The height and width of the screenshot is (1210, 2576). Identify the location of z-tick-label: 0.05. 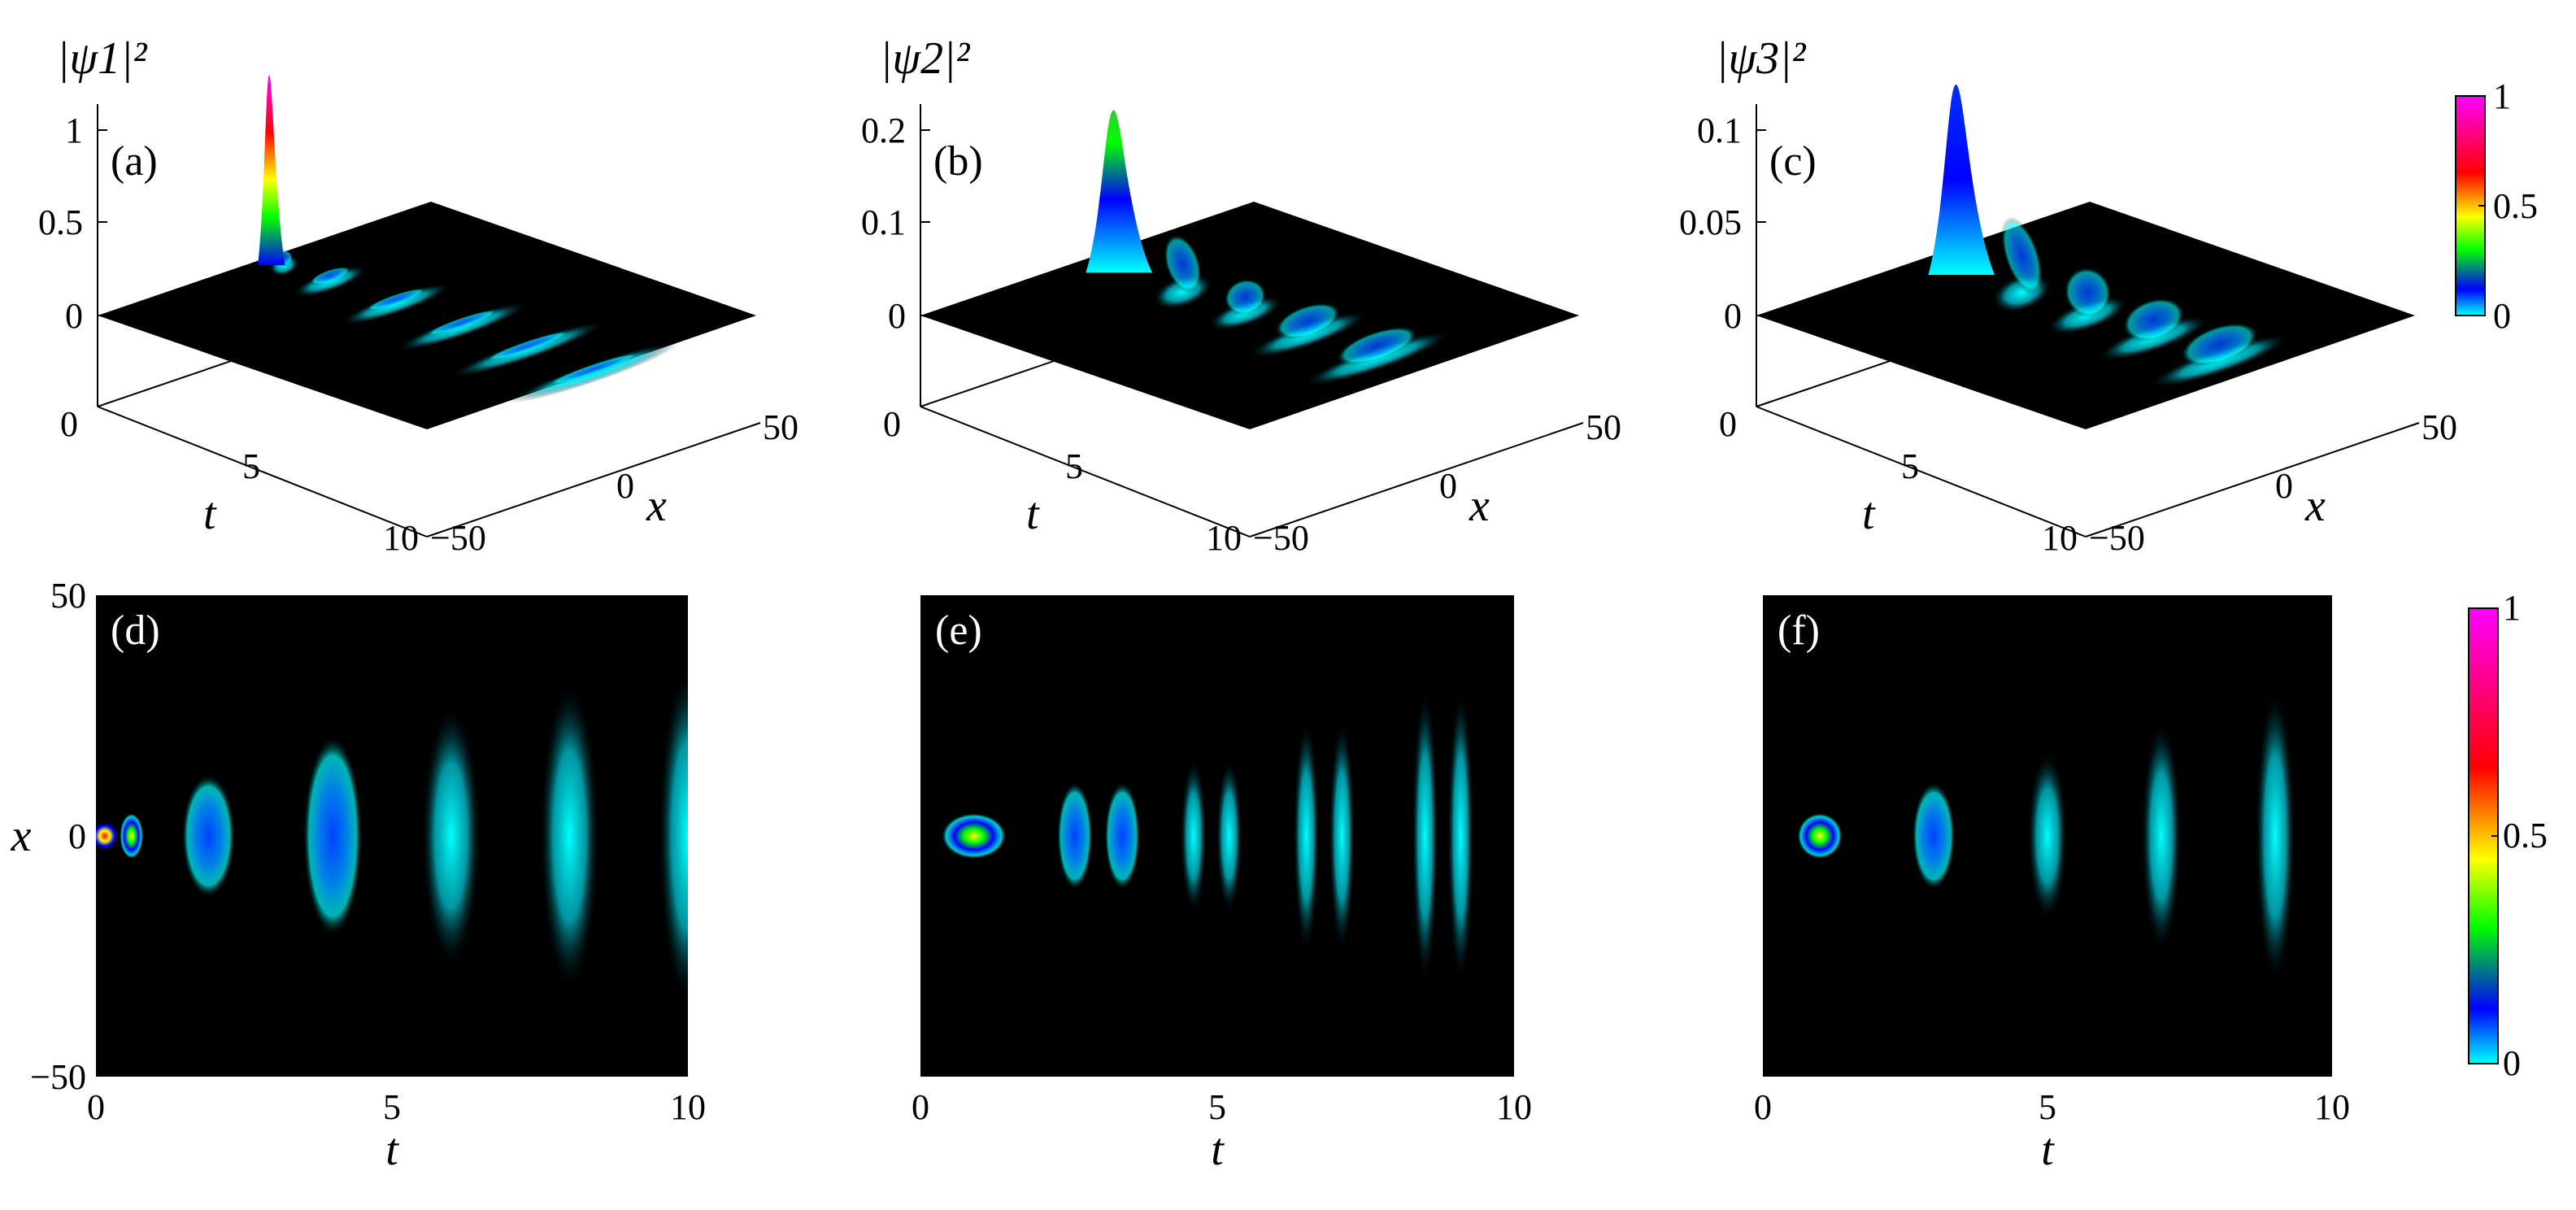
(1711, 222).